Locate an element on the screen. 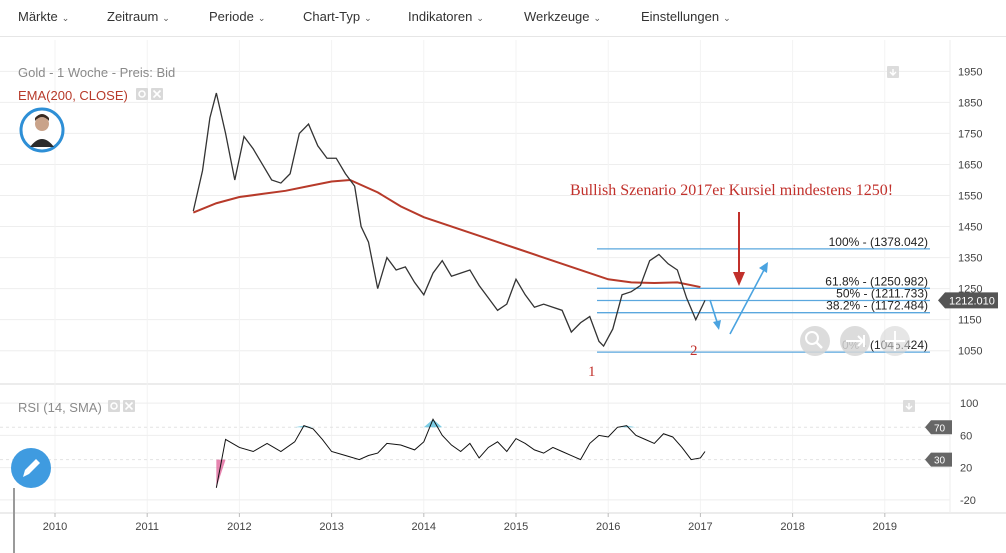 The height and width of the screenshot is (553, 1006). wave-label-1: 1 is located at coordinates (592, 372).